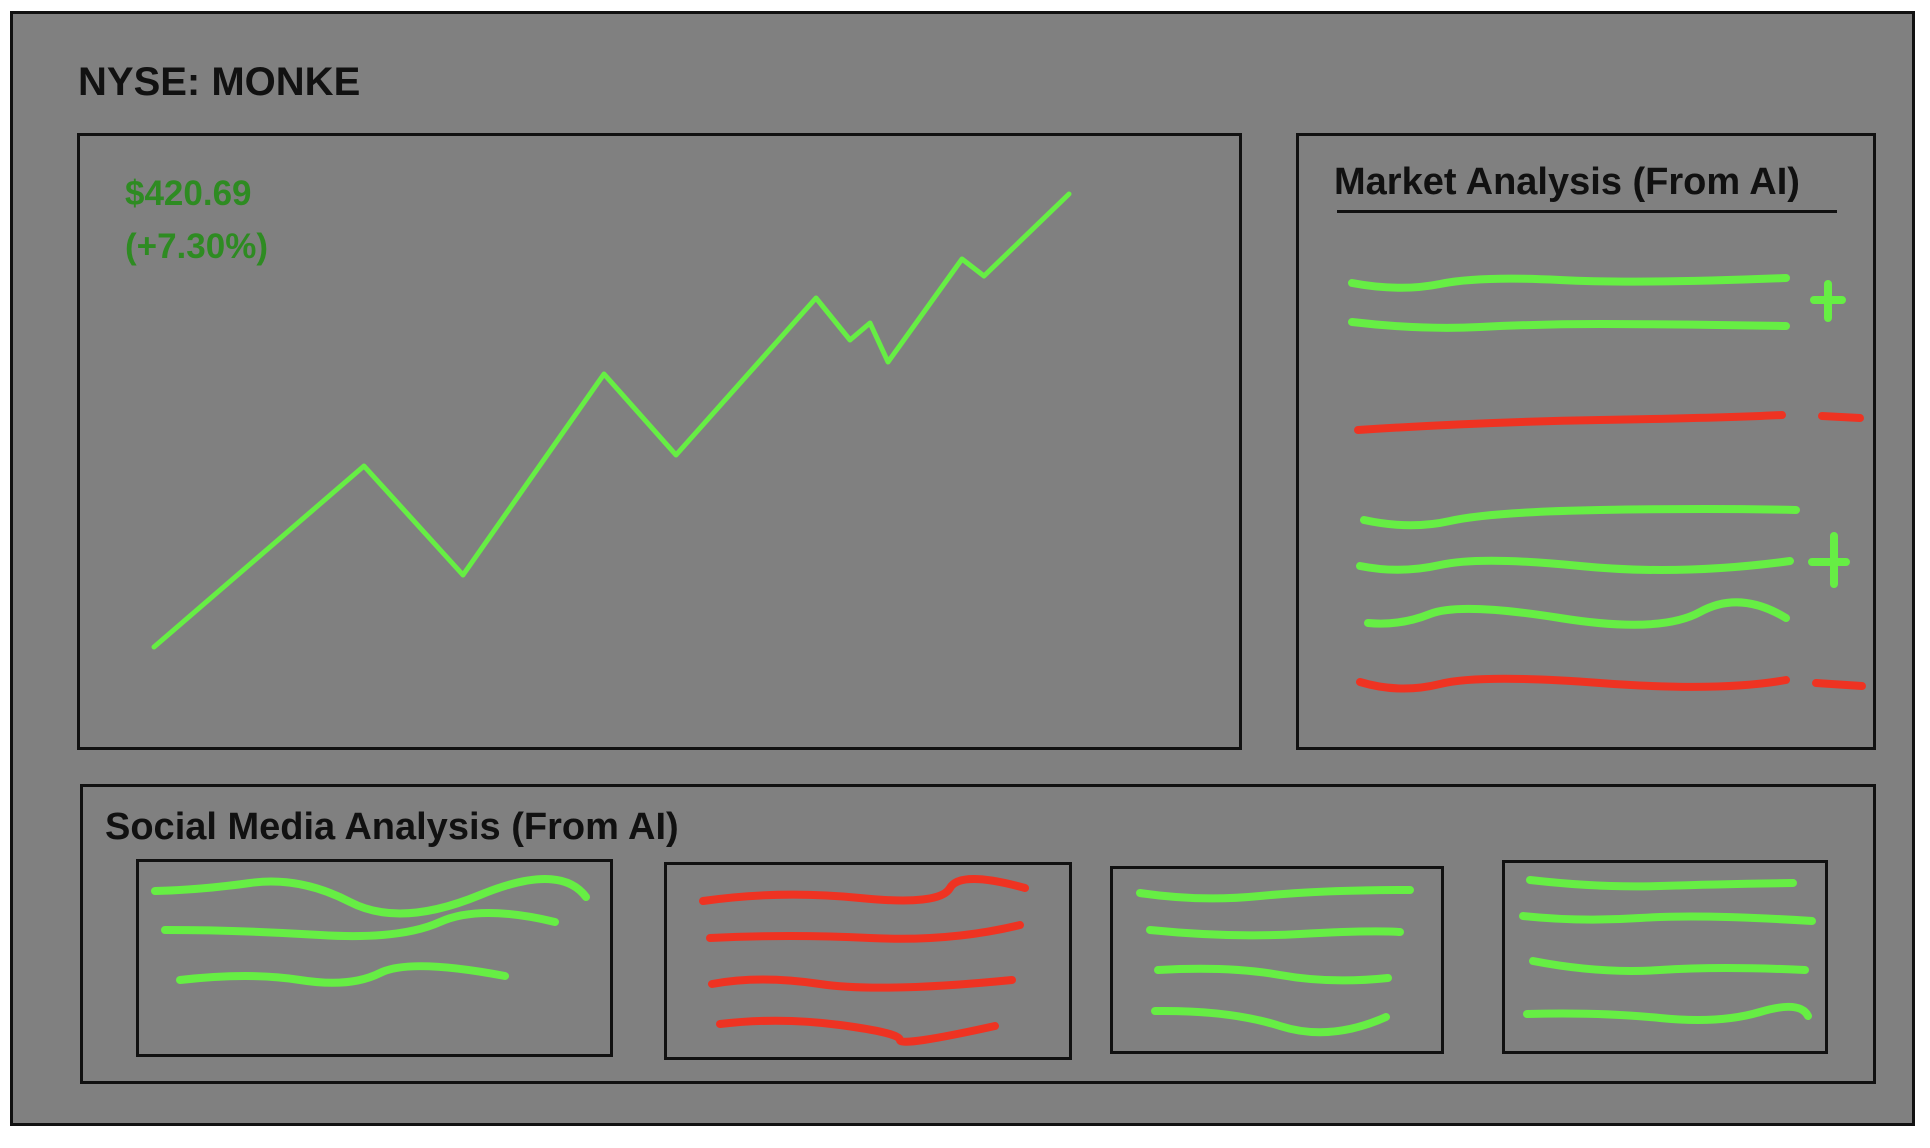  I want to click on market-analysis-title: Market Analysis (From AI), so click(1567, 182).